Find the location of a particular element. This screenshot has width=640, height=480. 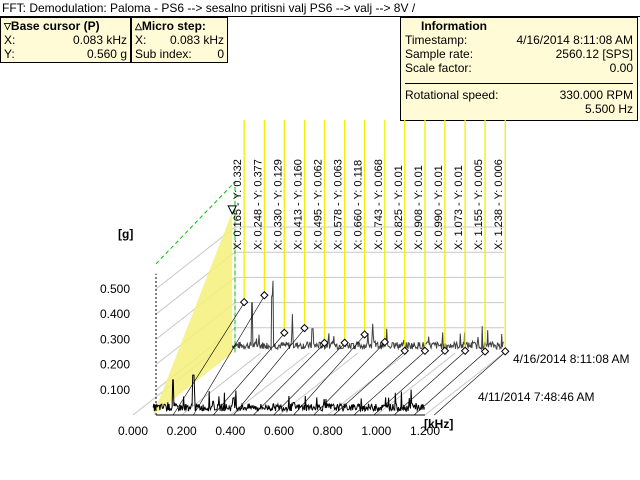

dashed-guide is located at coordinates (195, 266).